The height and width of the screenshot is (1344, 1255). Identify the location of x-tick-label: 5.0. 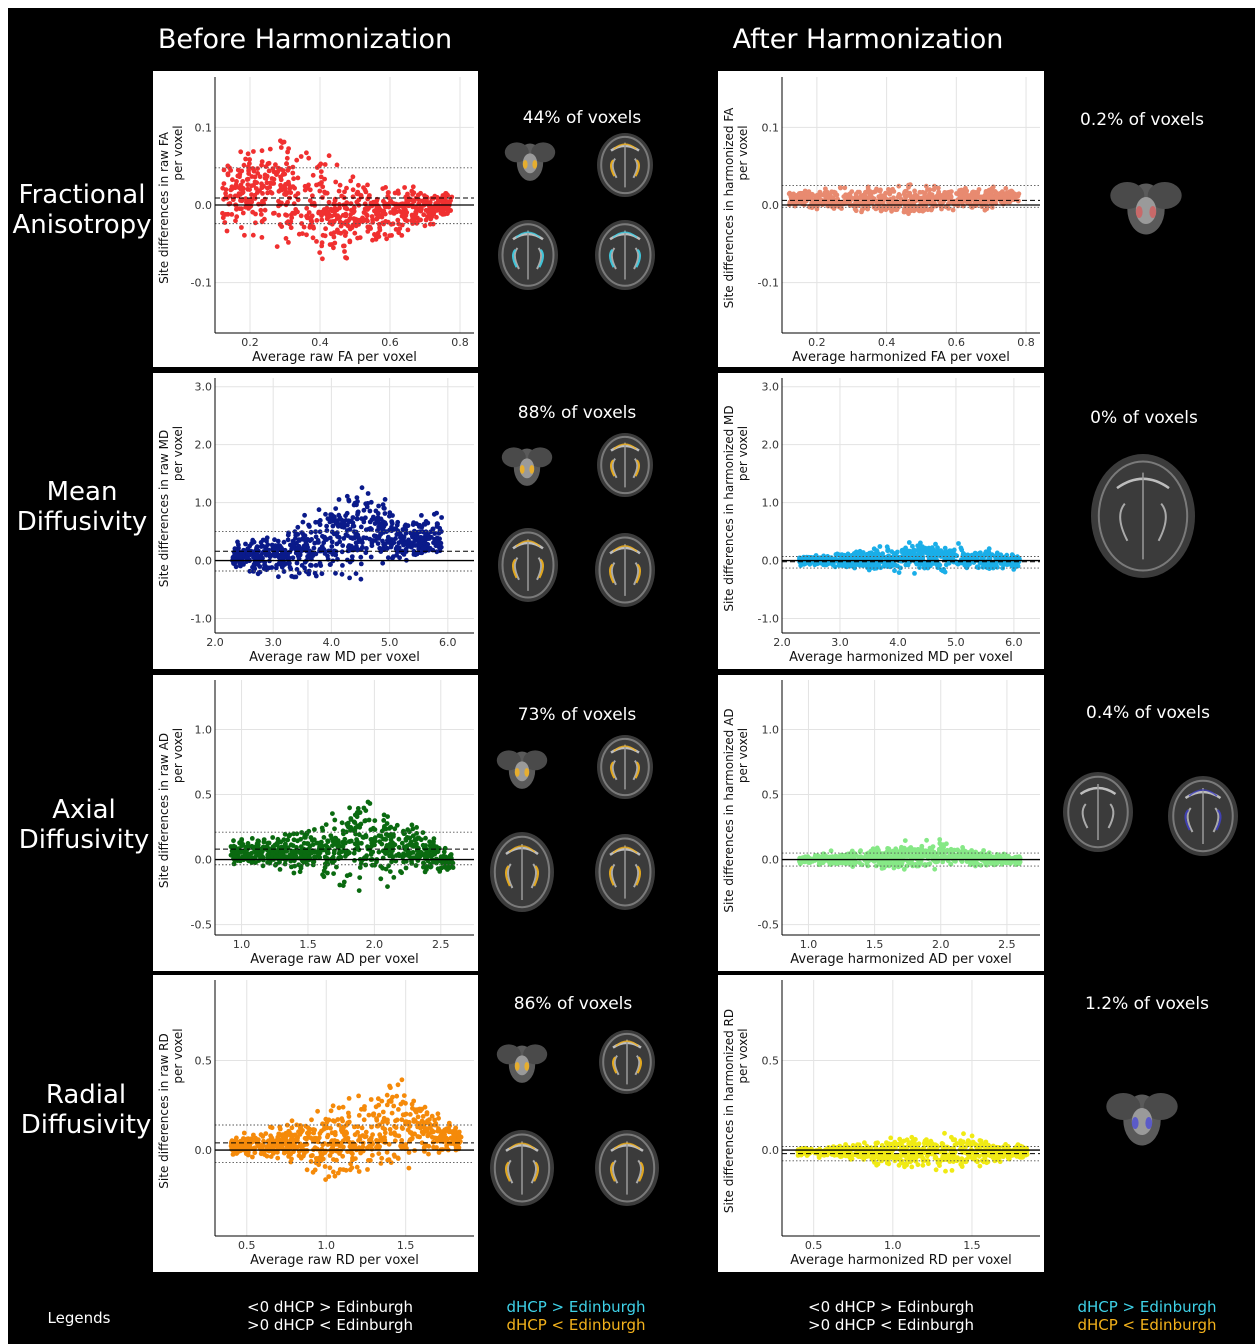
(390, 642).